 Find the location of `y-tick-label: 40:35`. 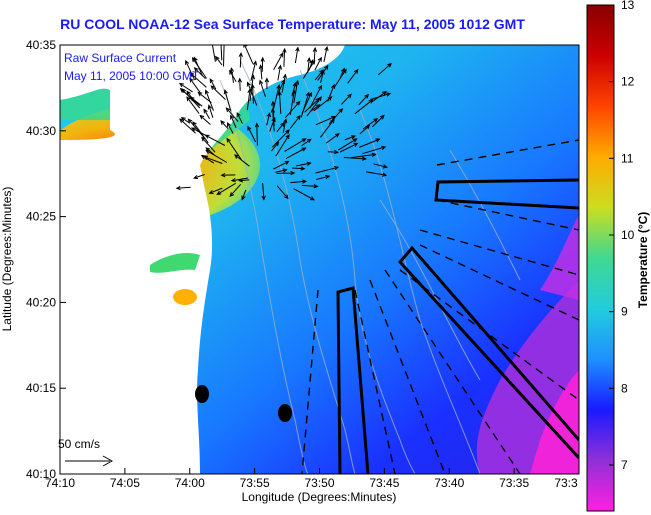

y-tick-label: 40:35 is located at coordinates (41, 45).